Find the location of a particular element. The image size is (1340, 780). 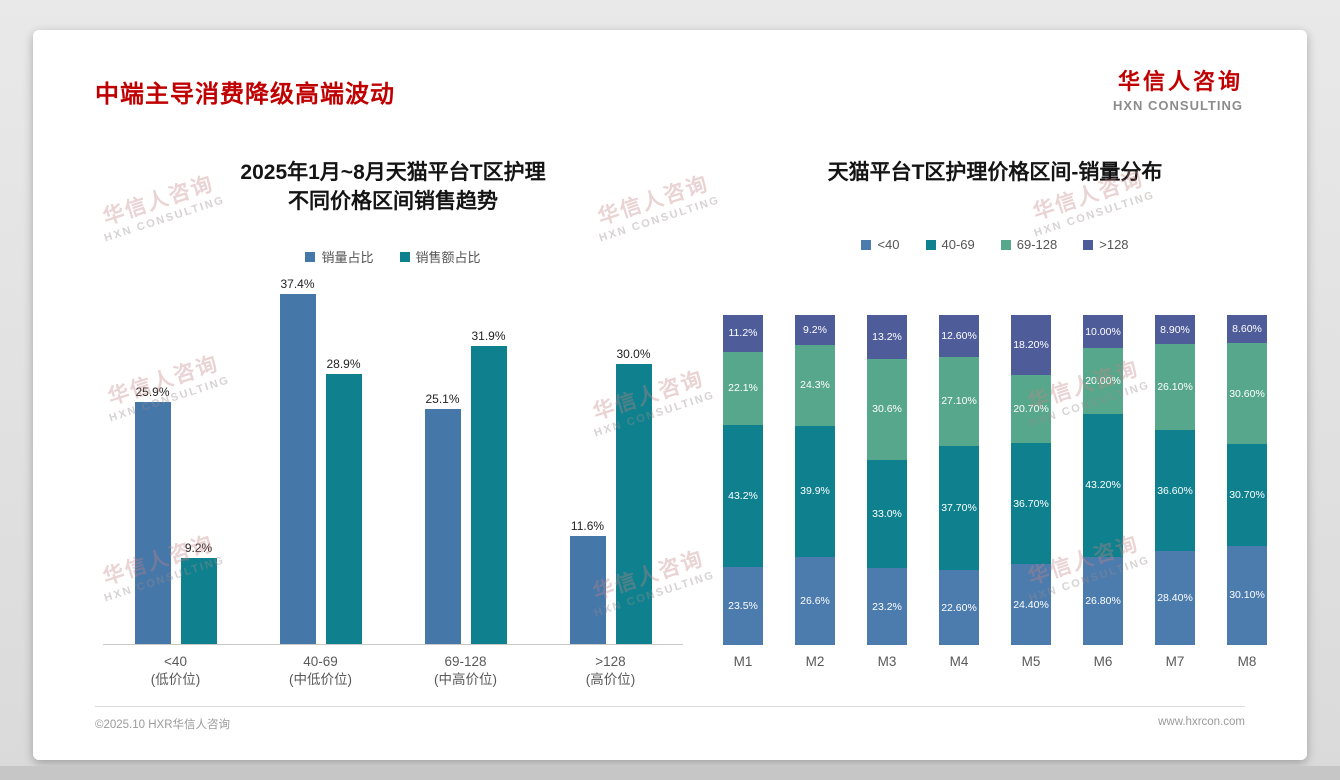

segment-value-label: 22.1% is located at coordinates (743, 388).